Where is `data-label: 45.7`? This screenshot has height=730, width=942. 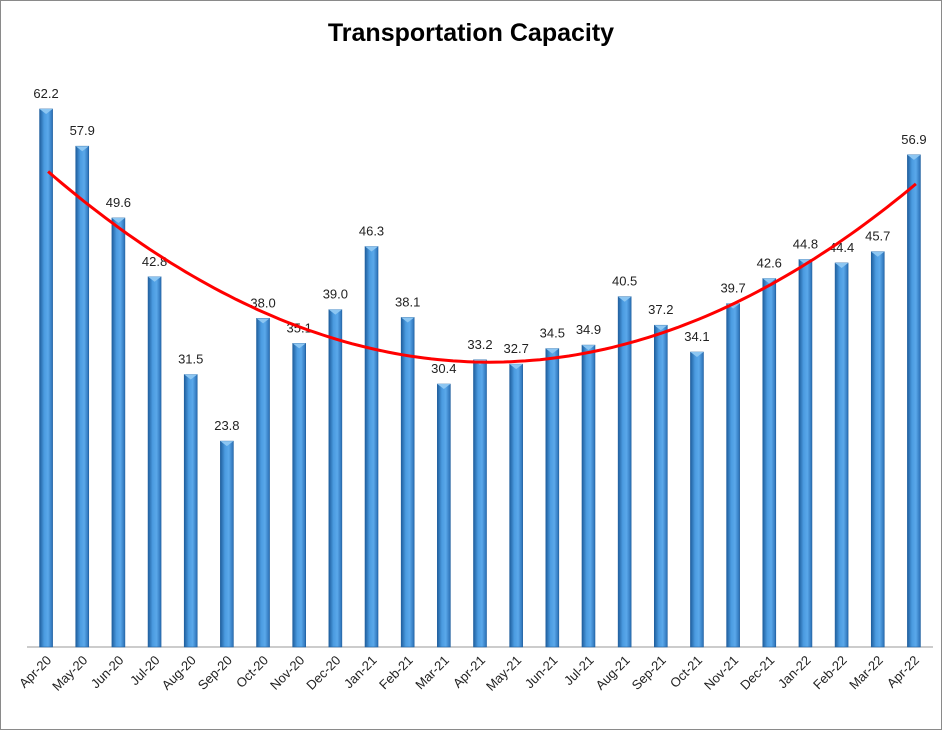 data-label: 45.7 is located at coordinates (877, 236).